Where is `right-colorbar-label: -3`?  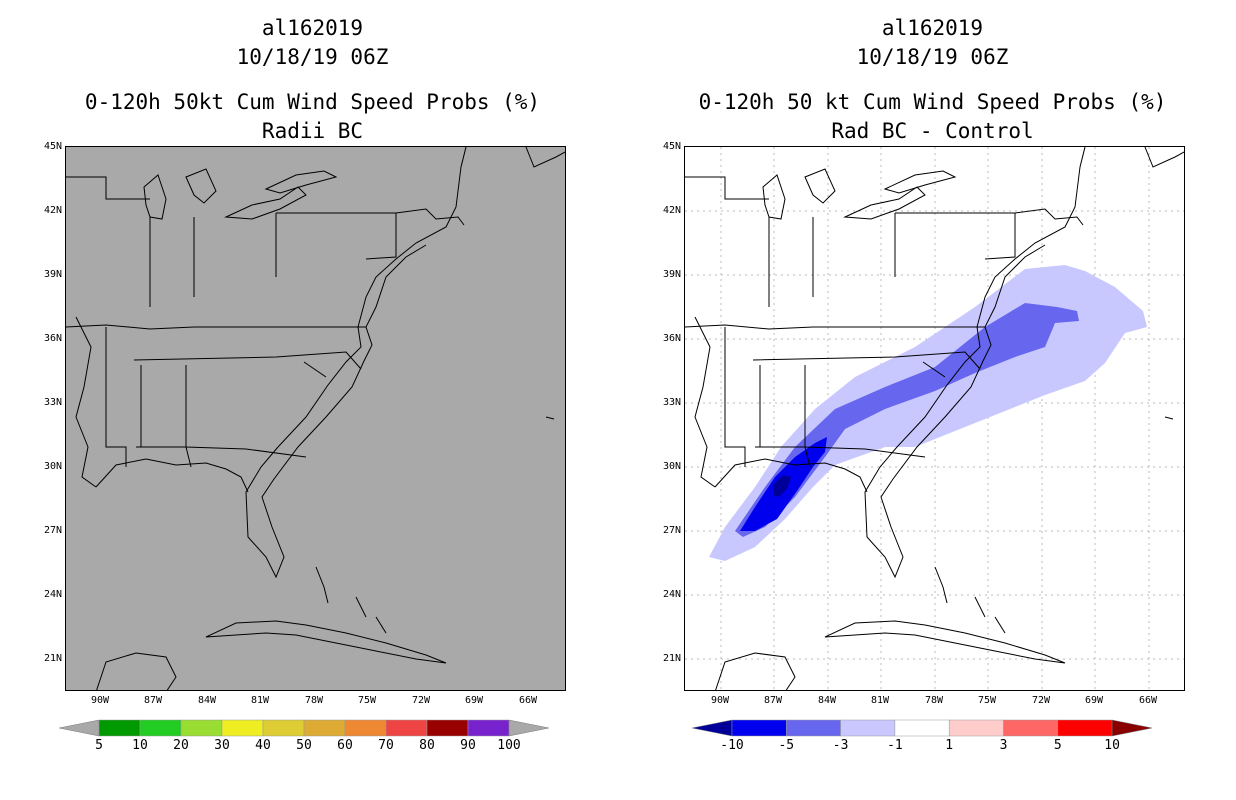 right-colorbar-label: -3 is located at coordinates (840, 745).